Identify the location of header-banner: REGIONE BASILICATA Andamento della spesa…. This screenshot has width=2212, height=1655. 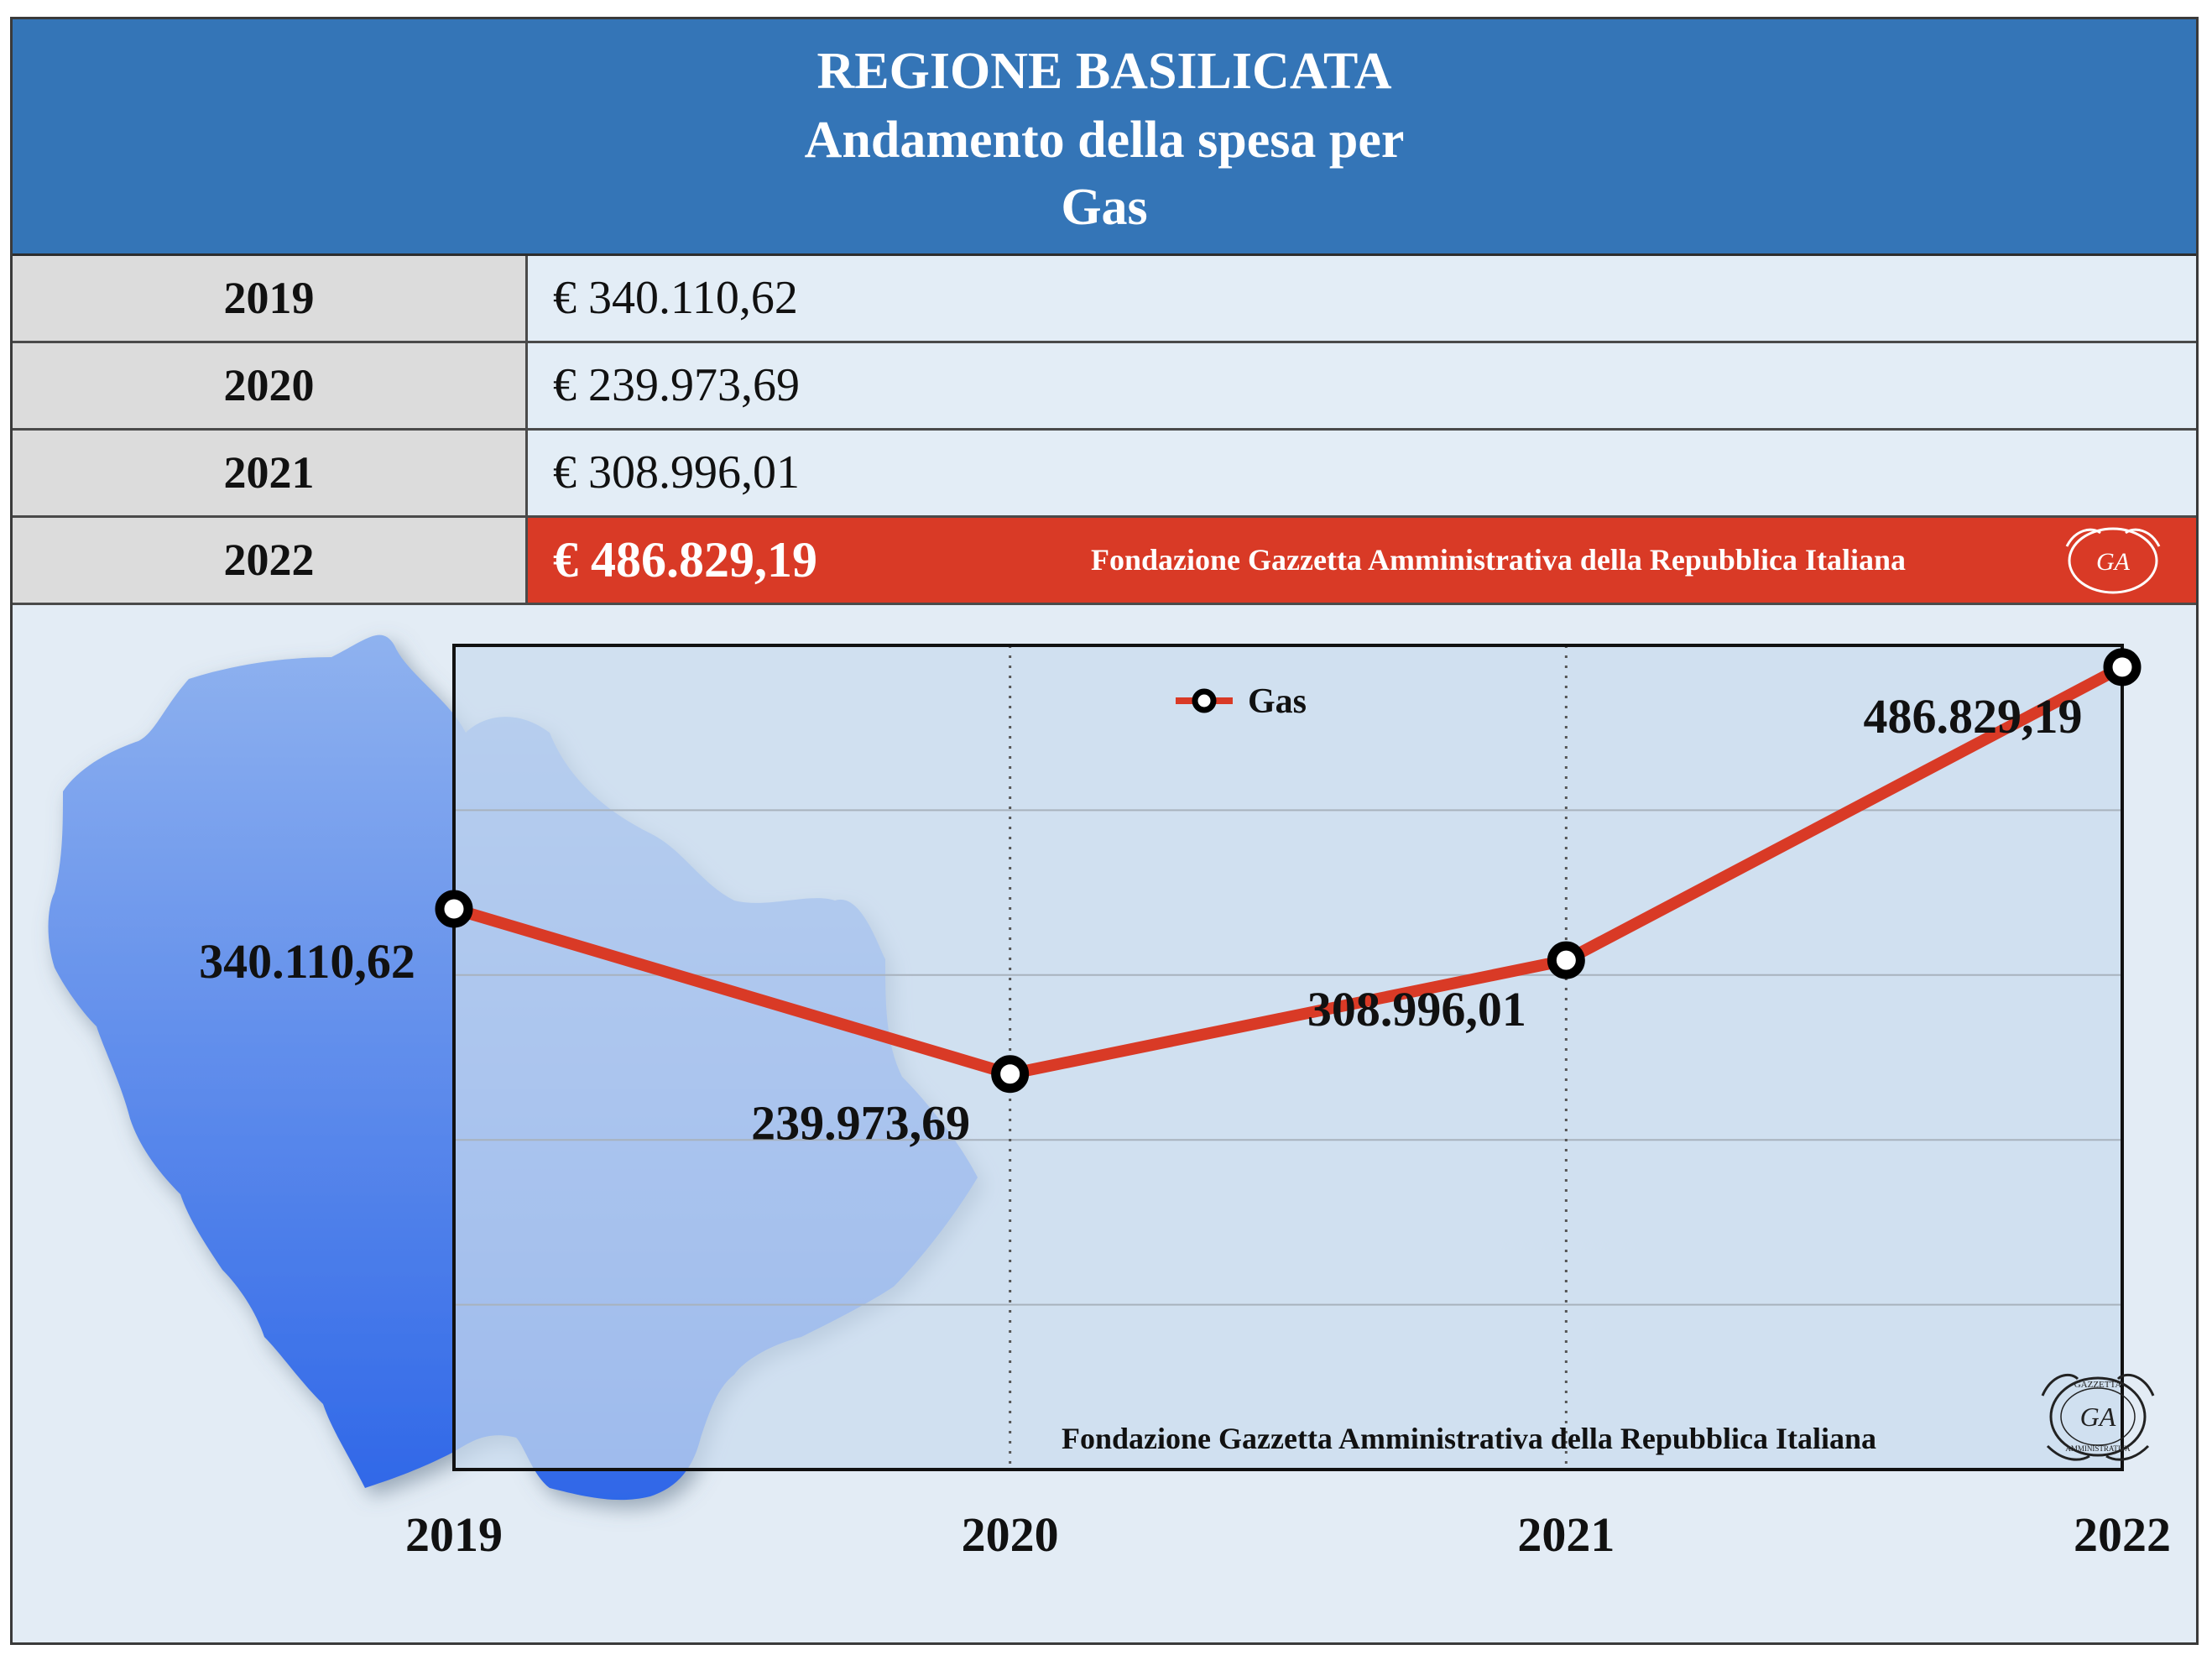
(1104, 137).